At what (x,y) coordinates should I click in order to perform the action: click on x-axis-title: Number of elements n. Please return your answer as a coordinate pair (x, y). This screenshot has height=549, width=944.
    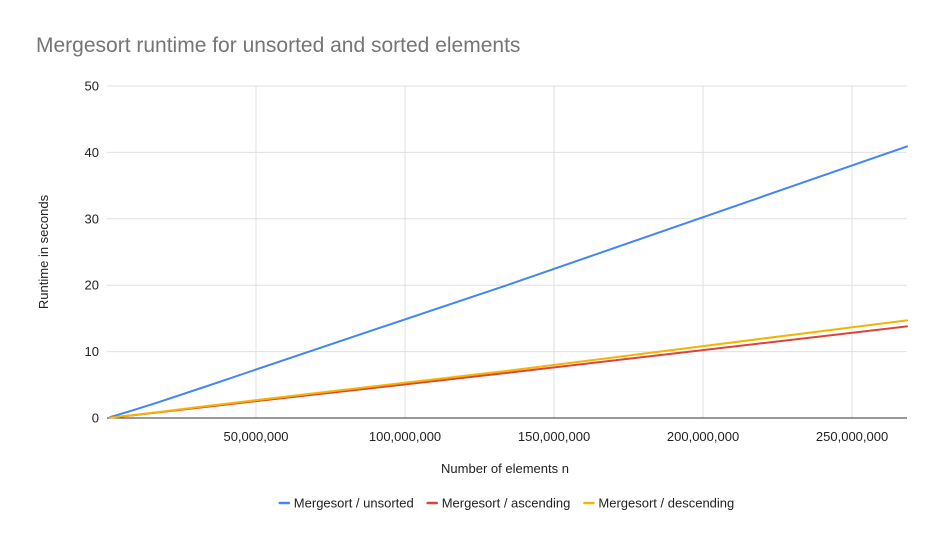
    Looking at the image, I should click on (505, 468).